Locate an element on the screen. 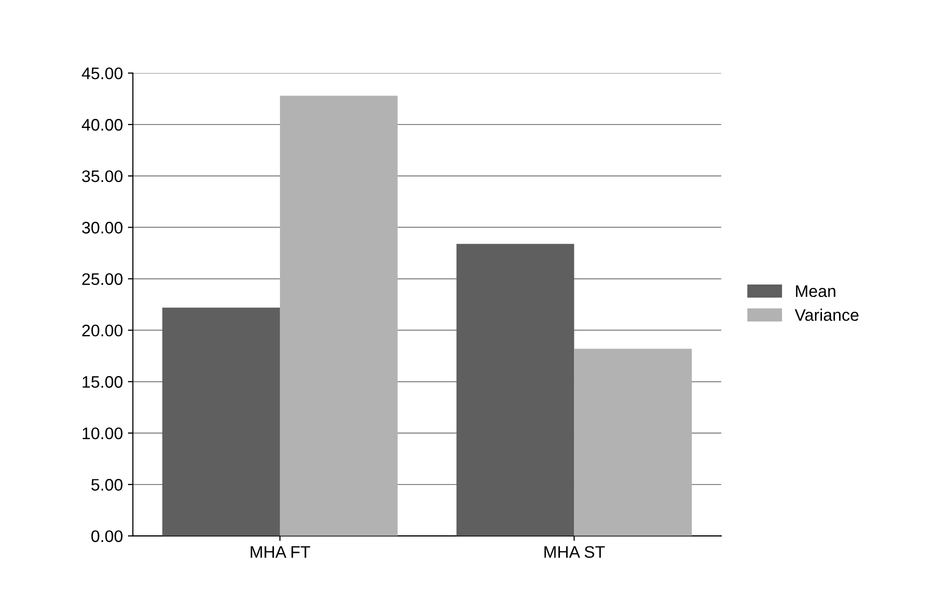  y-tick-label: 5.00 is located at coordinates (106, 484).